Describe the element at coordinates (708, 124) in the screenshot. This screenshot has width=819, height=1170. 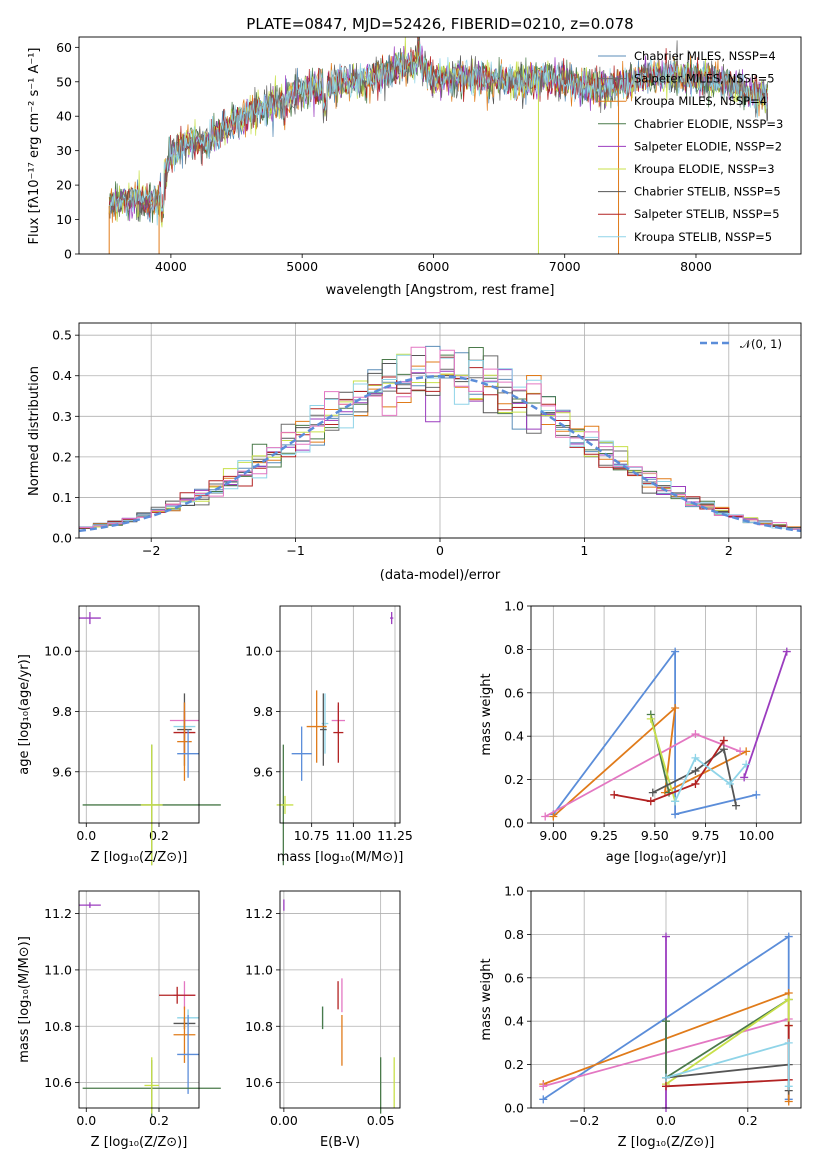
I see `legend-label: Chabrier ELODIE, NSSP=3` at that location.